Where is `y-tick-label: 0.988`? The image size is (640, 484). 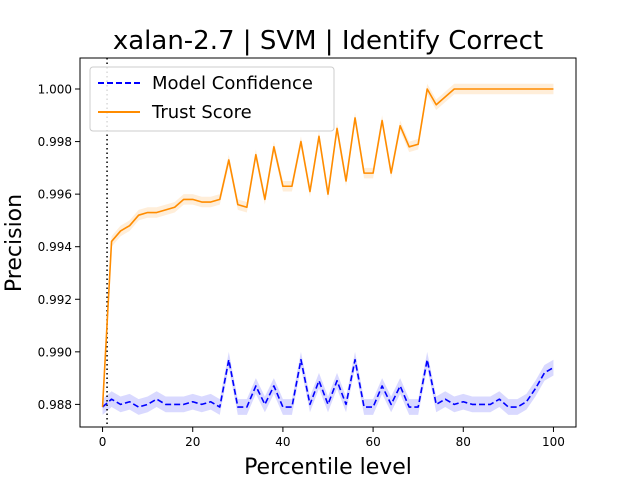 y-tick-label: 0.988 is located at coordinates (55, 405).